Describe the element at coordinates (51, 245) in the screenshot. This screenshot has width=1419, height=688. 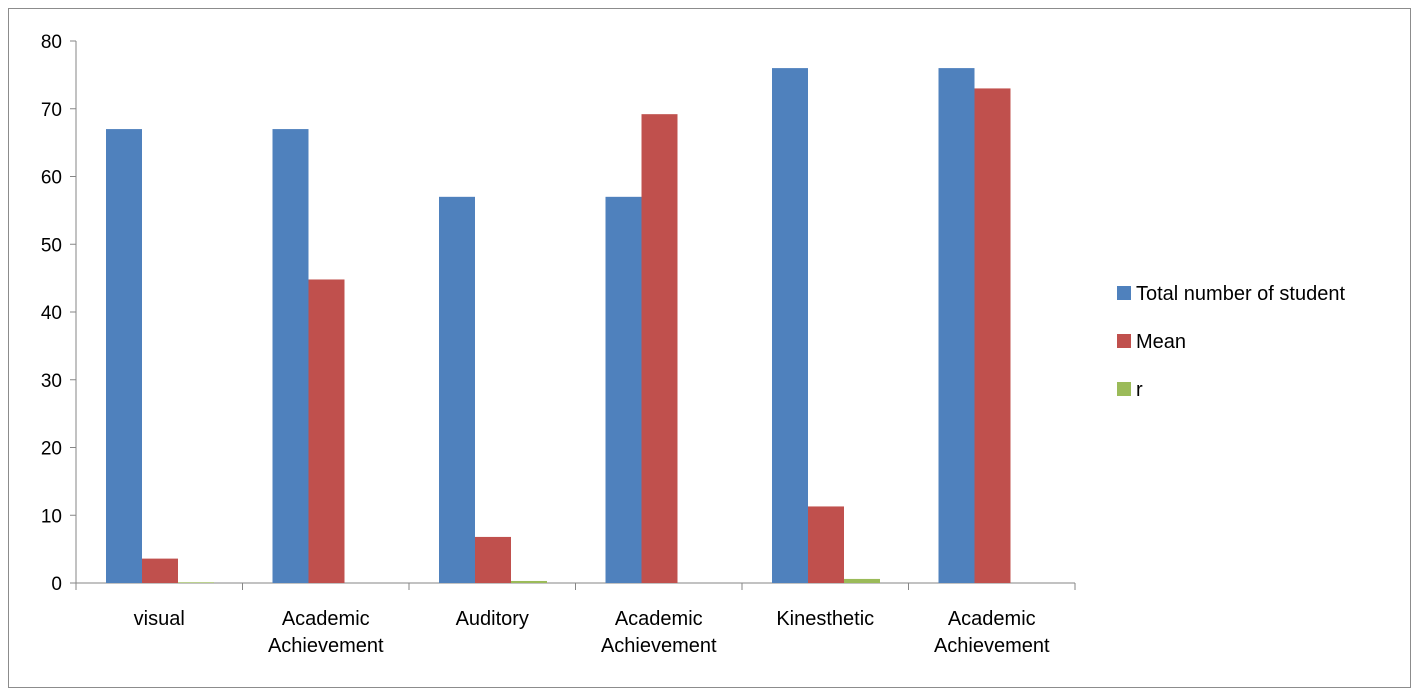
I see `y-tick-label: 50` at that location.